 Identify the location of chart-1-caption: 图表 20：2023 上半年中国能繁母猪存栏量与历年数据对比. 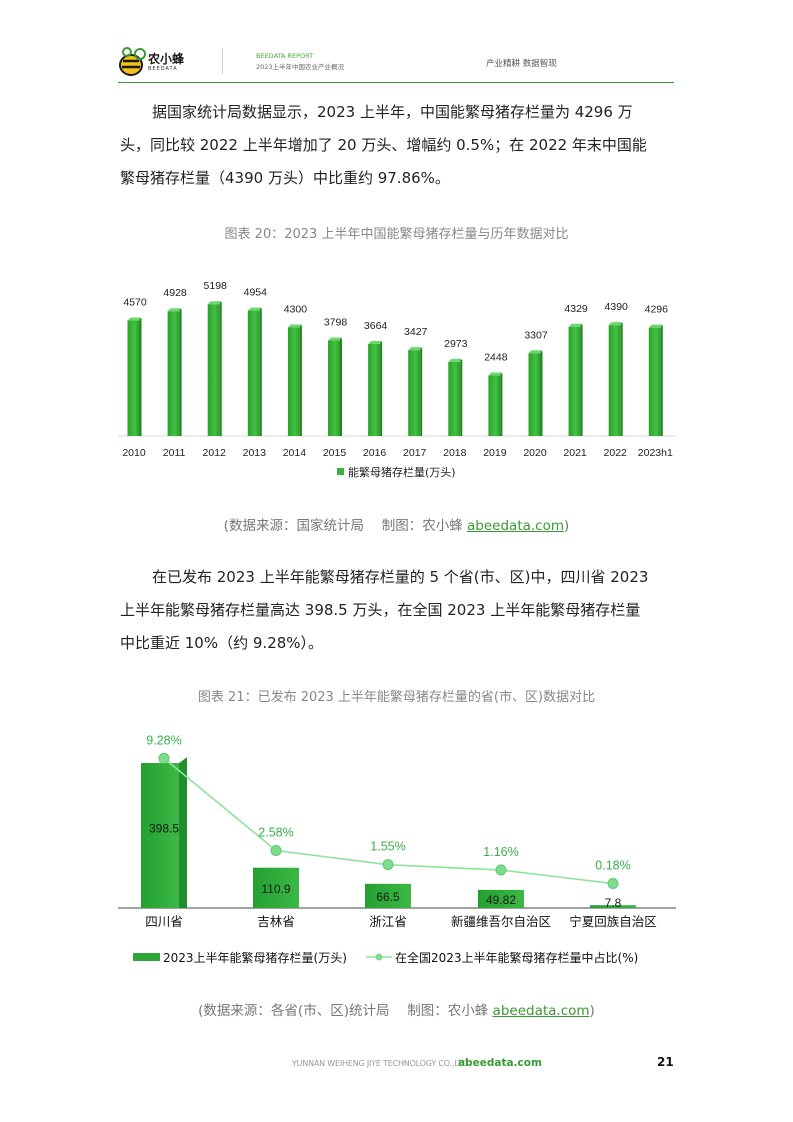
(396, 234).